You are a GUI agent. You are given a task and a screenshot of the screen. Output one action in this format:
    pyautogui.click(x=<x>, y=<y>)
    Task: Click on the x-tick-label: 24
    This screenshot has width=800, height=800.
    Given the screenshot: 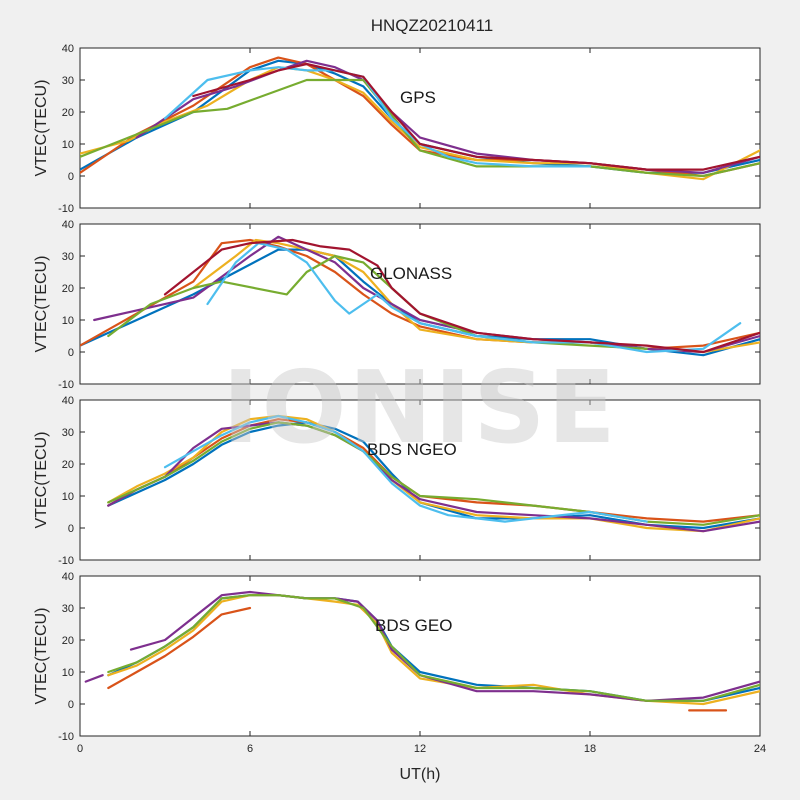 What is the action you would take?
    pyautogui.click(x=760, y=749)
    